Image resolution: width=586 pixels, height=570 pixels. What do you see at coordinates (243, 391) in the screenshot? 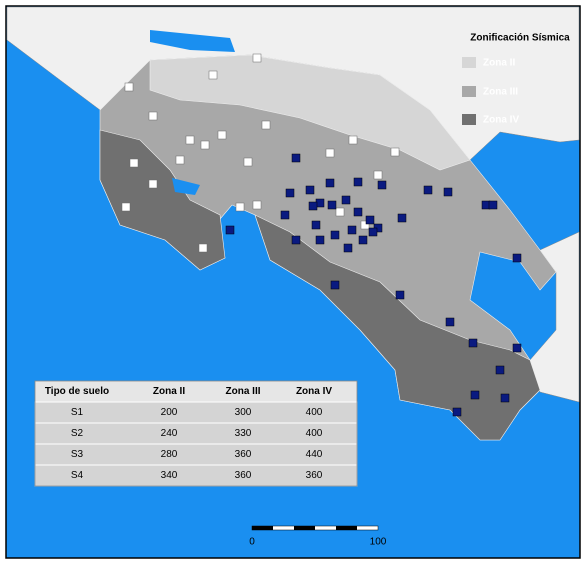
I see `table-header: Zona III` at bounding box center [243, 391].